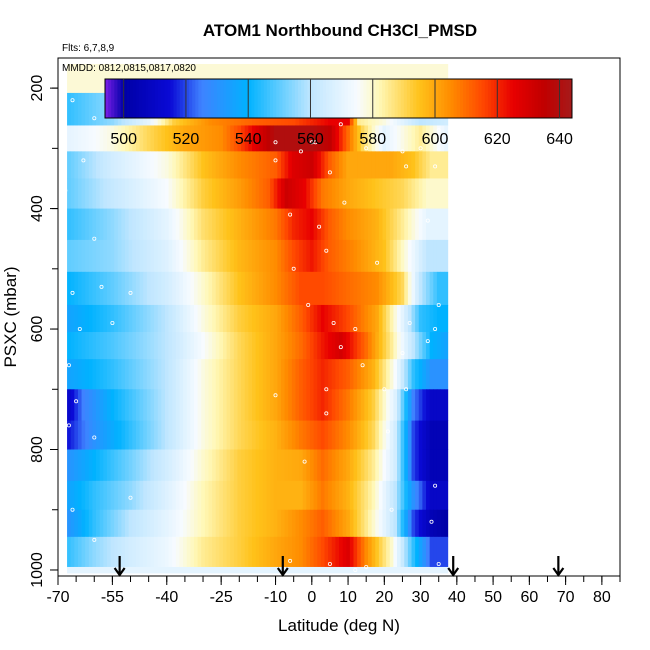 The image size is (650, 650). Describe the element at coordinates (602, 597) in the screenshot. I see `x-tick-label: 80` at that location.